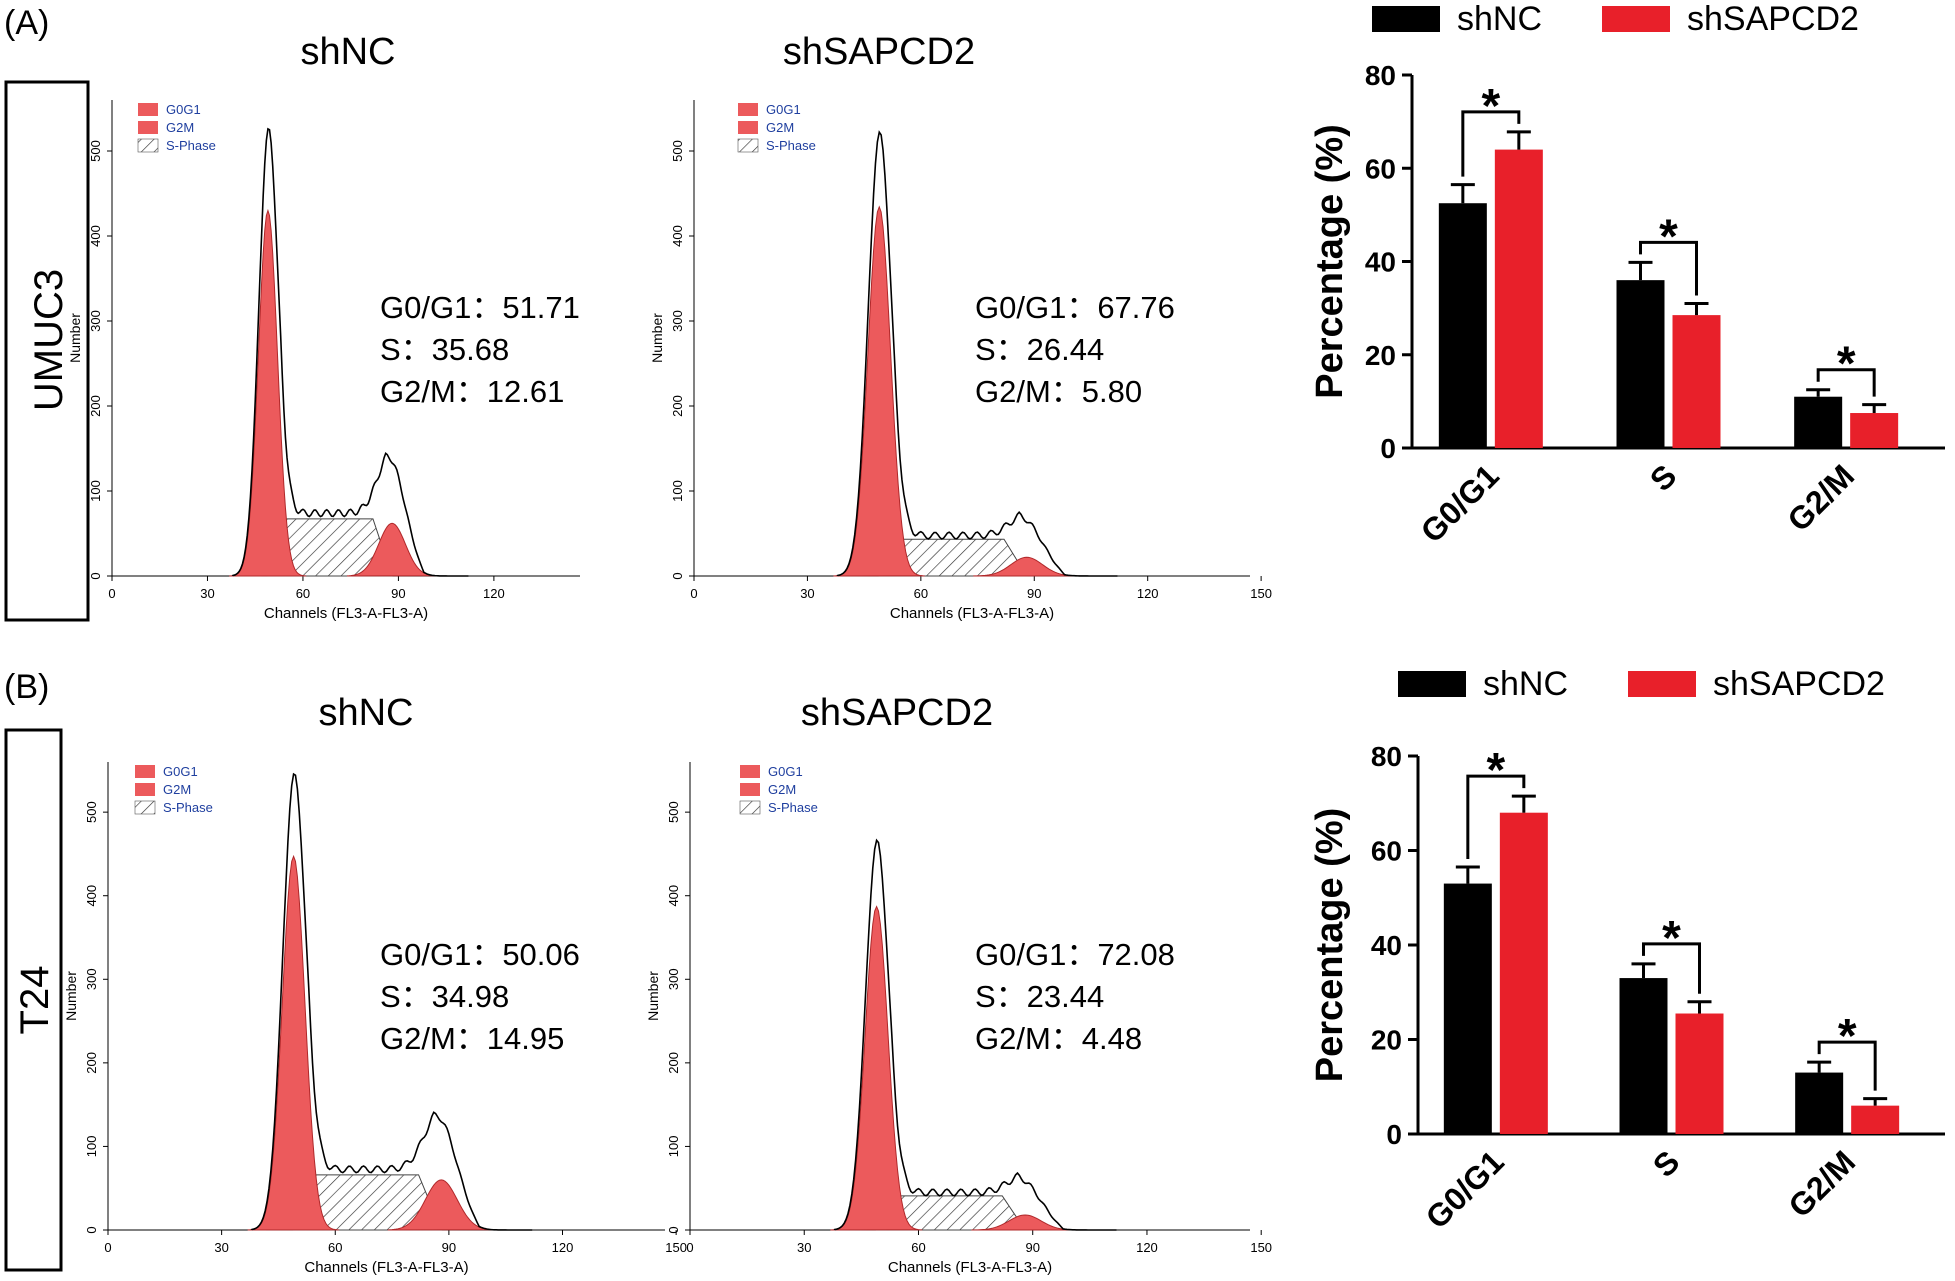 The width and height of the screenshot is (1955, 1281). Describe the element at coordinates (879, 52) in the screenshot. I see `histogram-title: shSAPCD2` at that location.